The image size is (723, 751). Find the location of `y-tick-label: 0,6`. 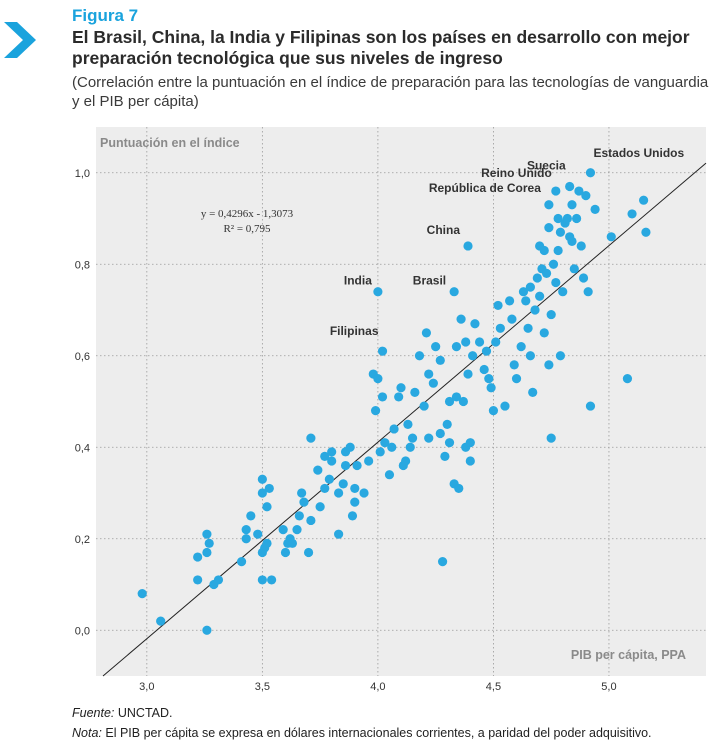

y-tick-label: 0,6 is located at coordinates (82, 357).